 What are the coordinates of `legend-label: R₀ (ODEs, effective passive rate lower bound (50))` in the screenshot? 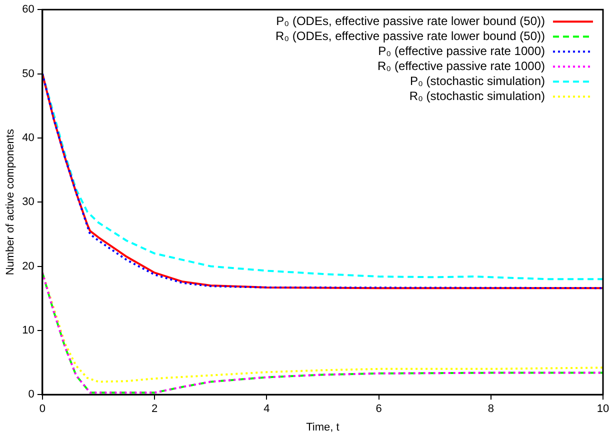 It's located at (410, 35).